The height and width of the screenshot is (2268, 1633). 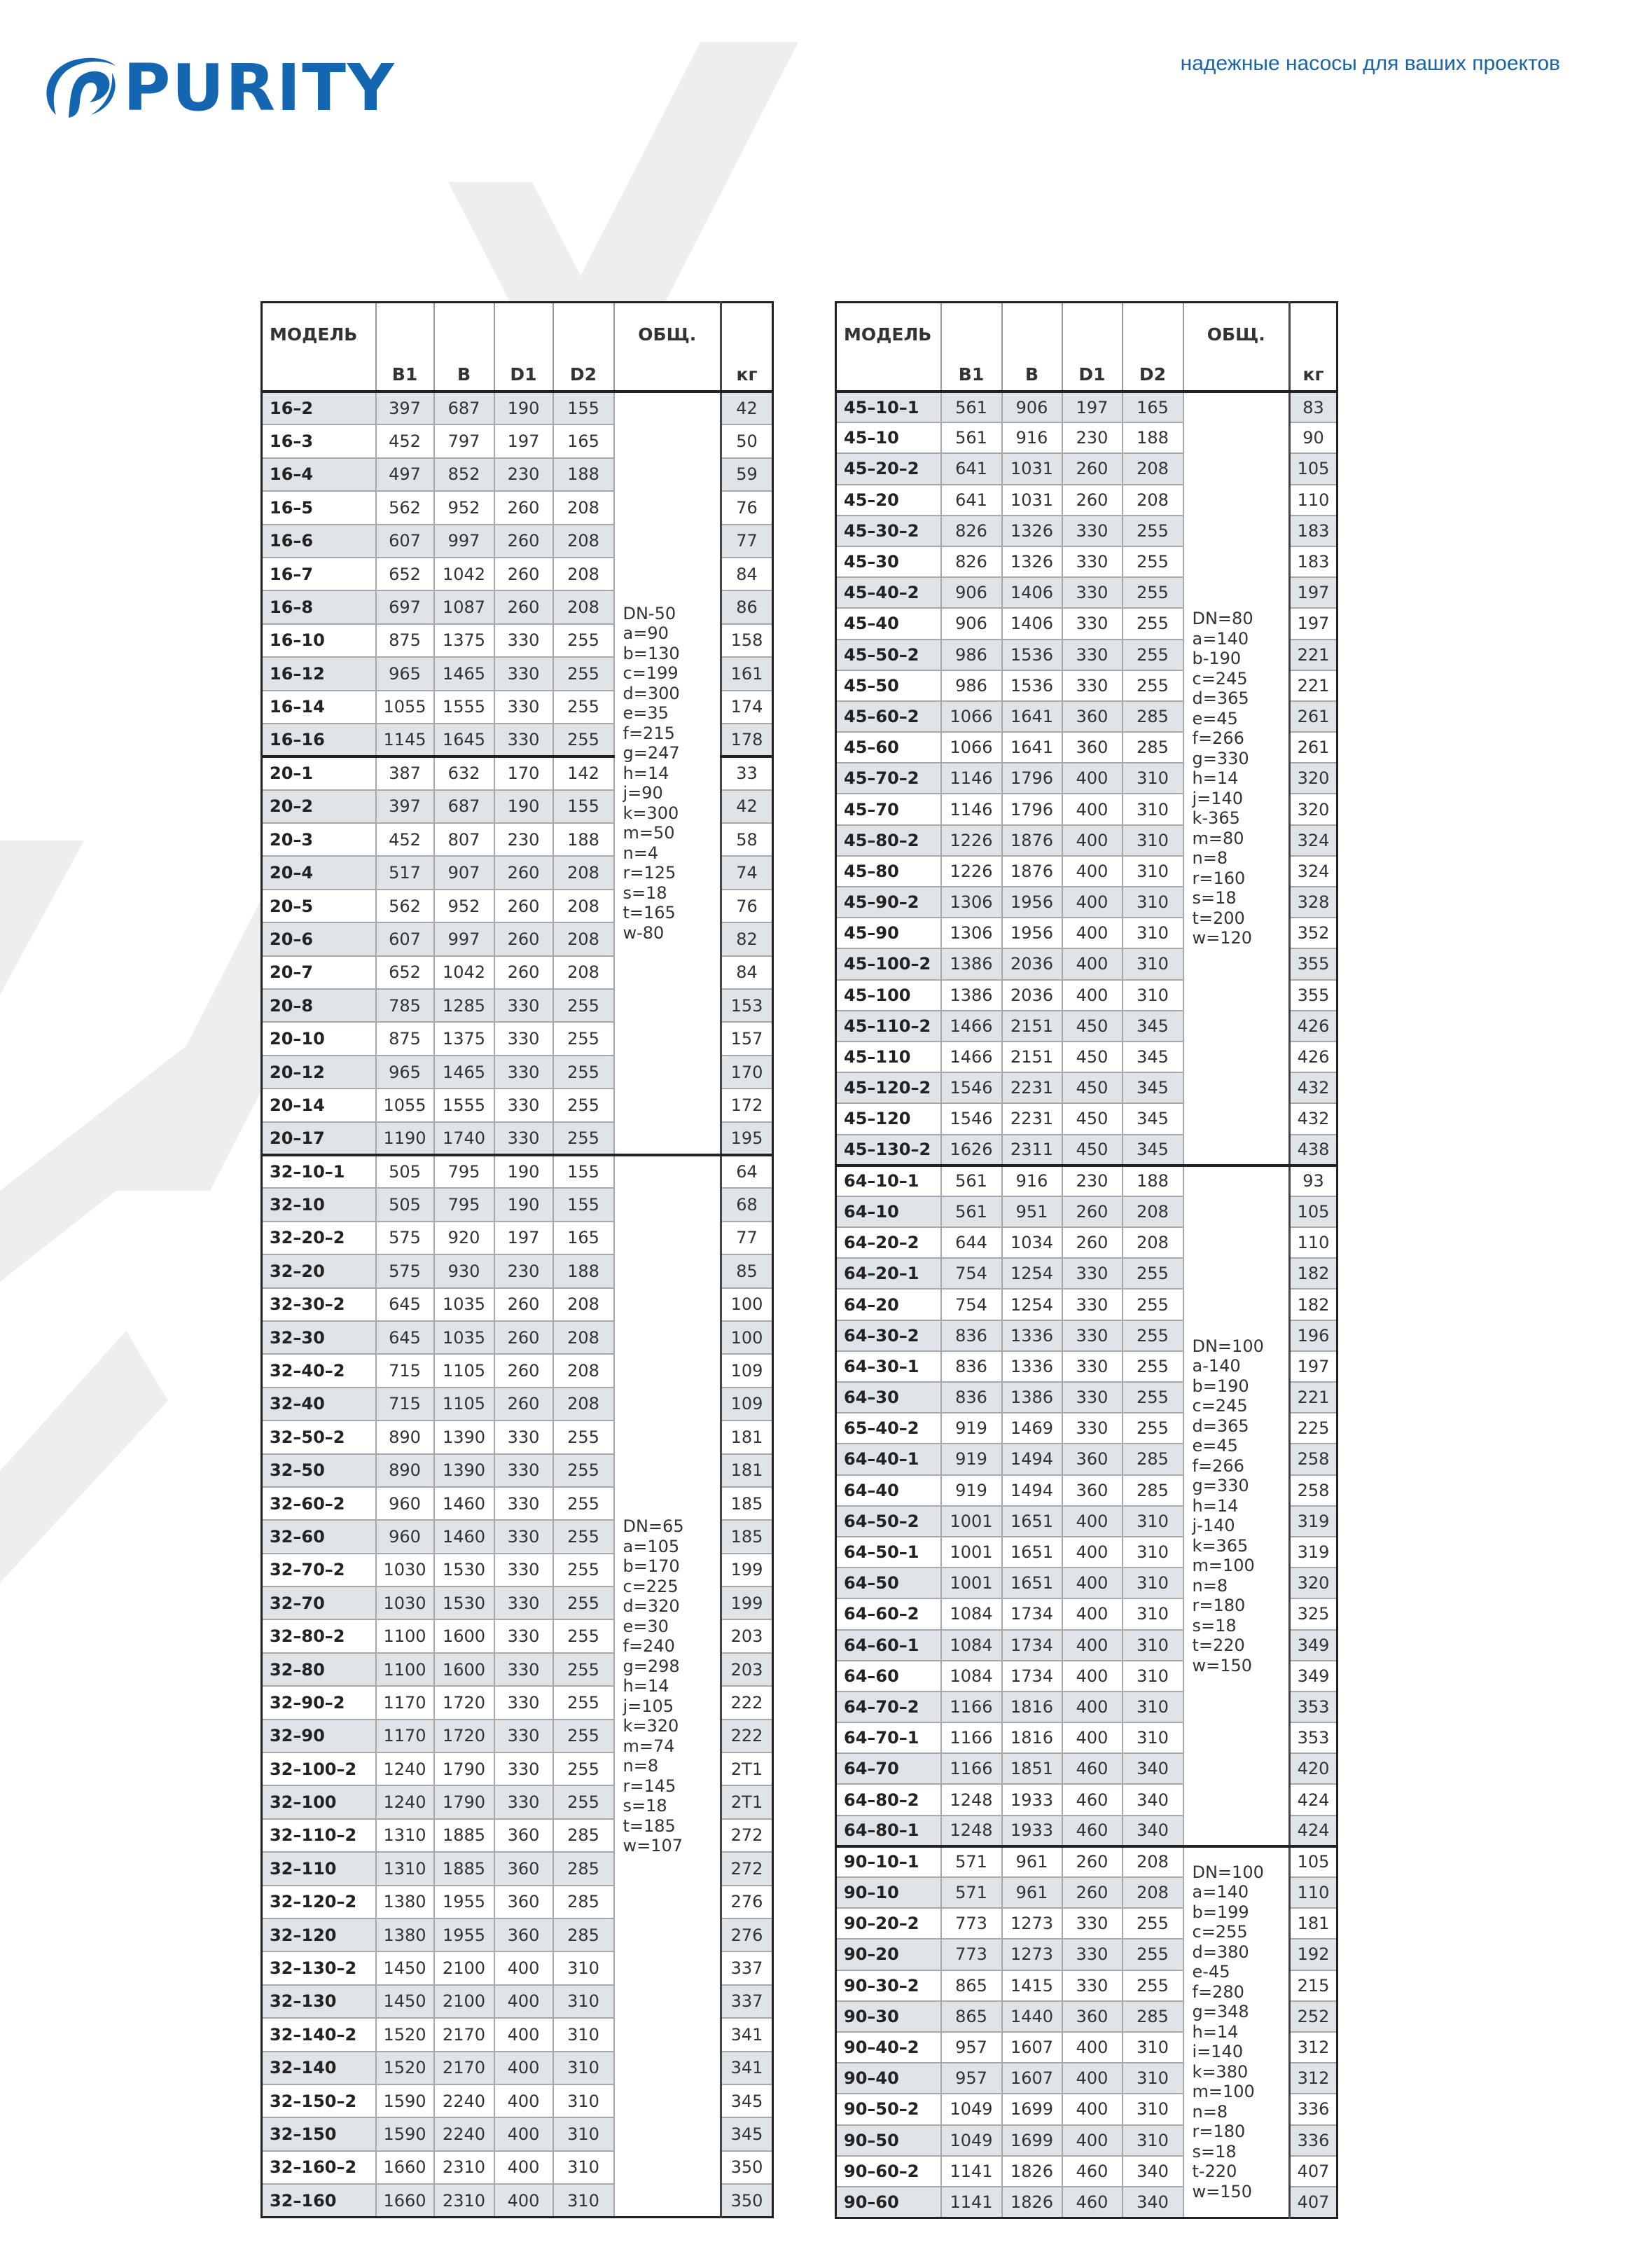 I want to click on cell-model: 64–20–2, so click(x=888, y=1242).